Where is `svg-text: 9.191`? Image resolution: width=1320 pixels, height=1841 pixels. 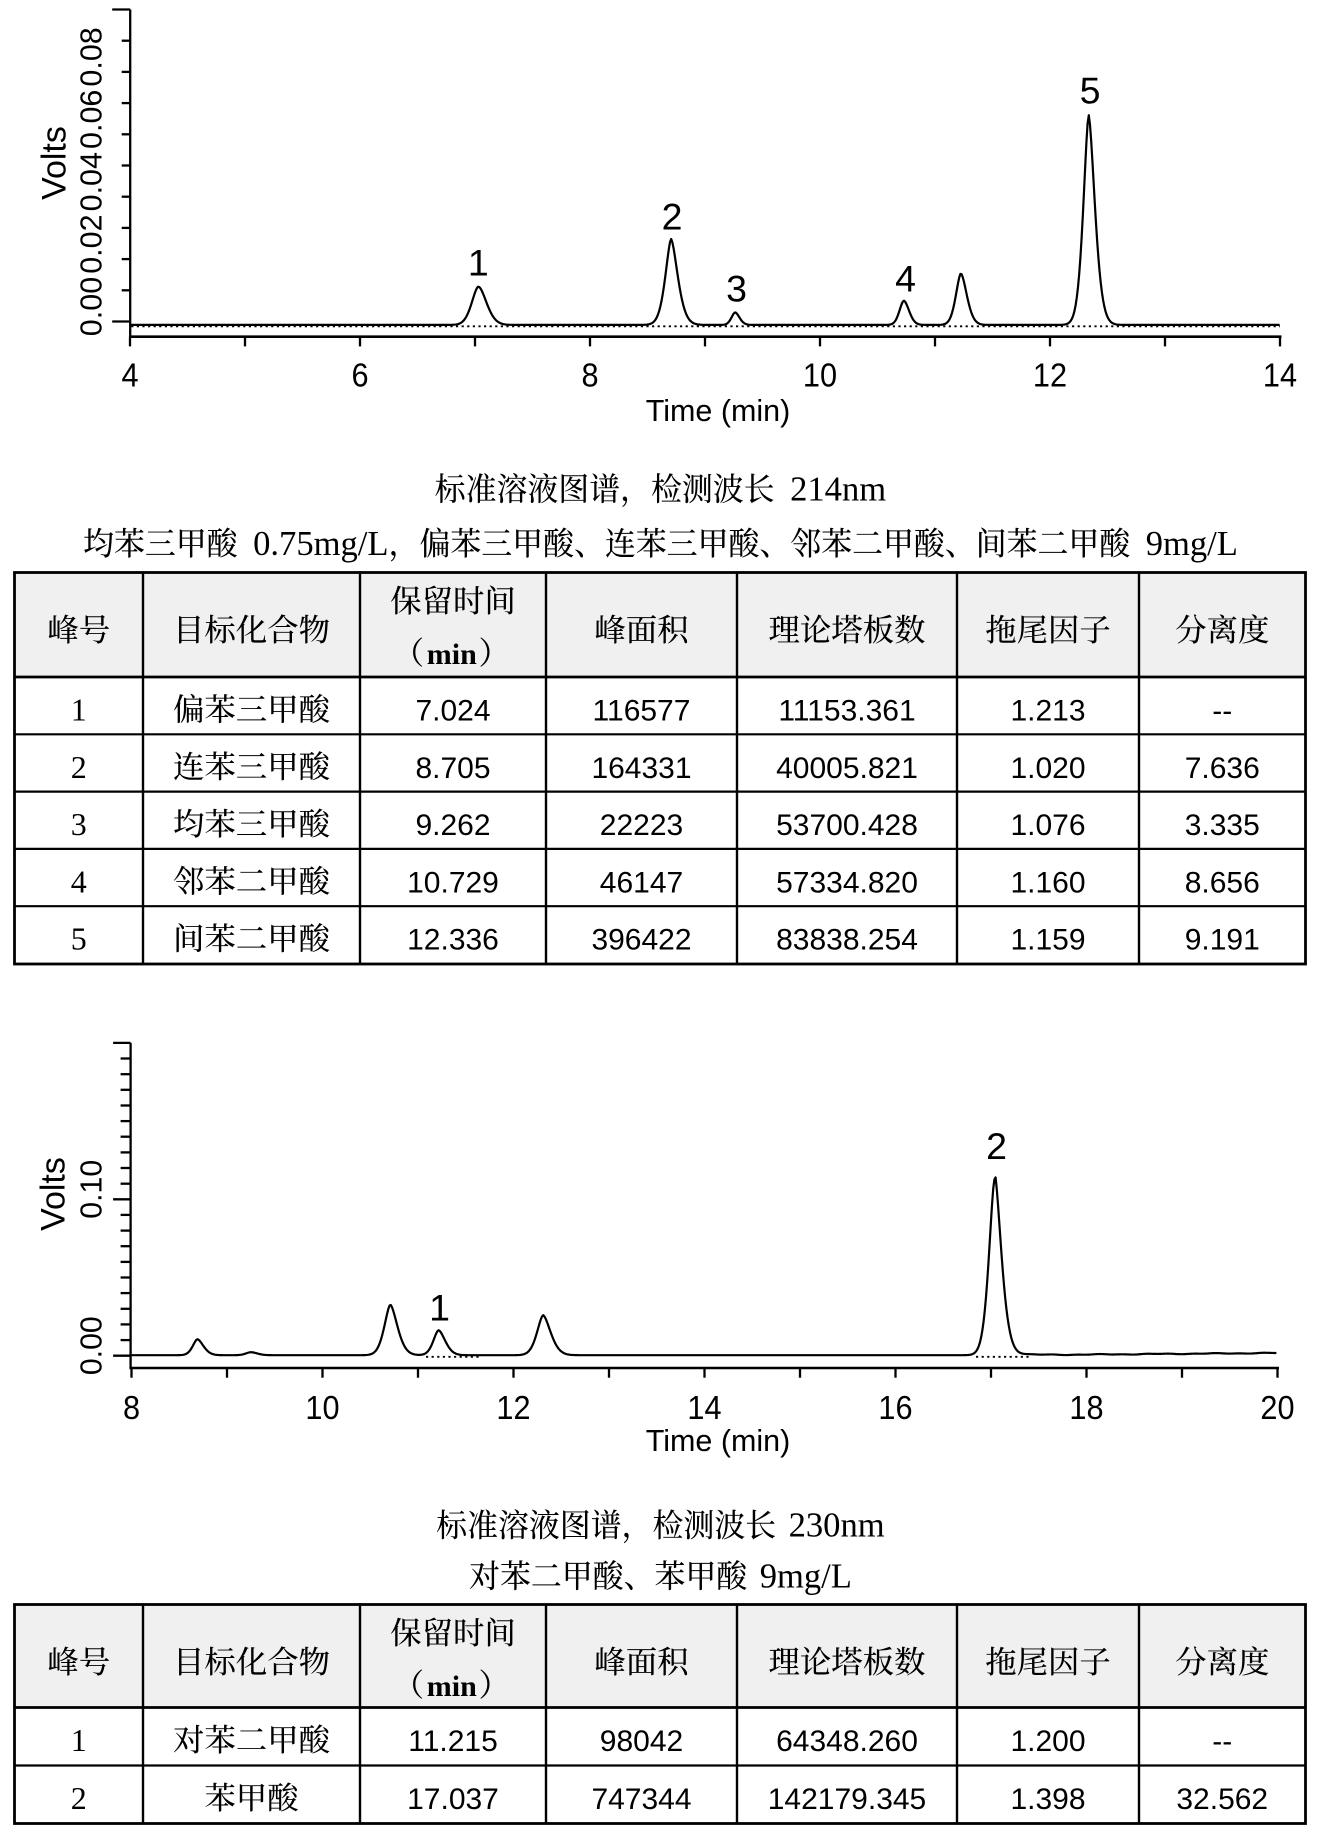 svg-text: 9.191 is located at coordinates (1222, 940).